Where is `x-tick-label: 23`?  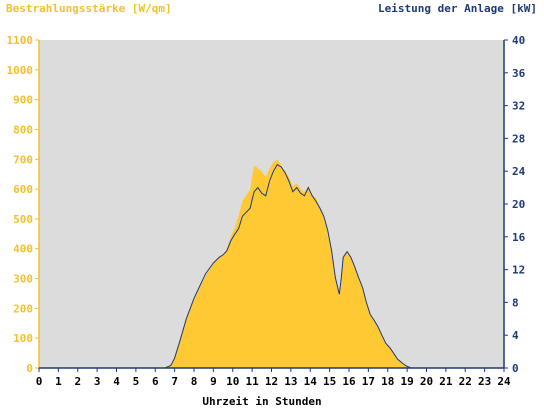
x-tick-label: 23 is located at coordinates (484, 381).